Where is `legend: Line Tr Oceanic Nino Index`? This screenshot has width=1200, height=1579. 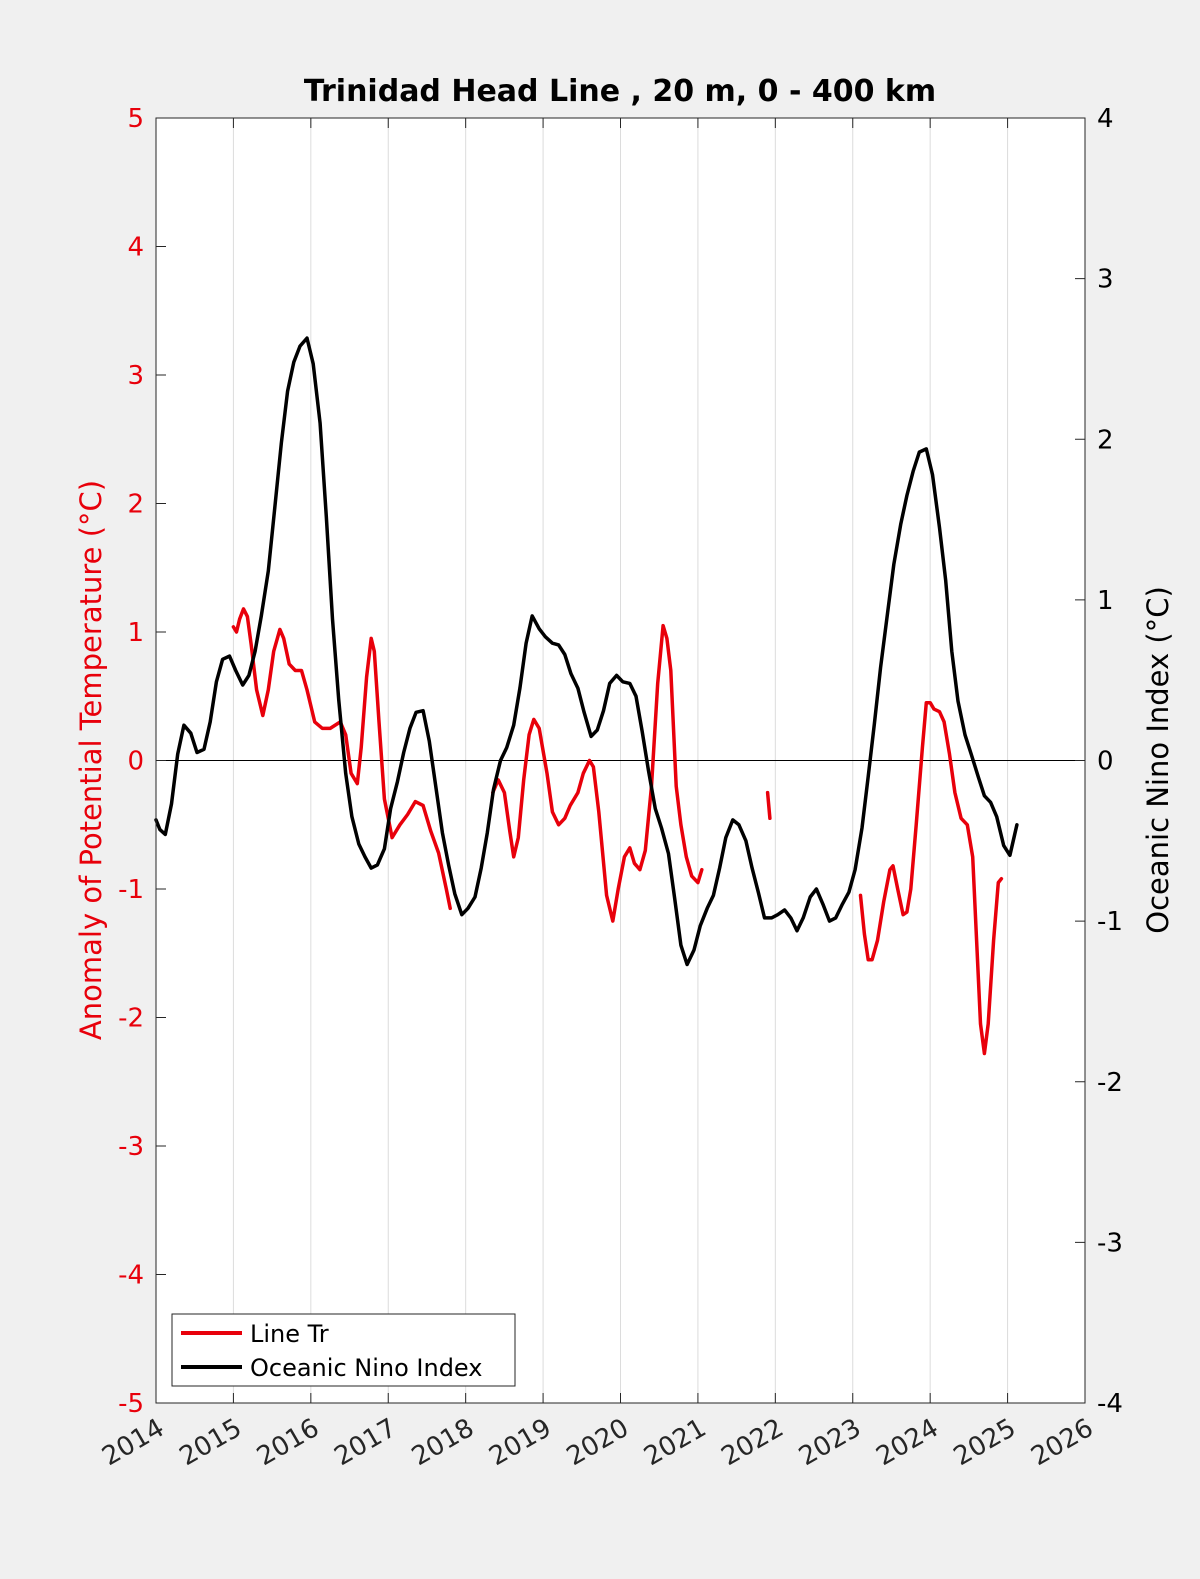
legend: Line Tr Oceanic Nino Index is located at coordinates (343, 1350).